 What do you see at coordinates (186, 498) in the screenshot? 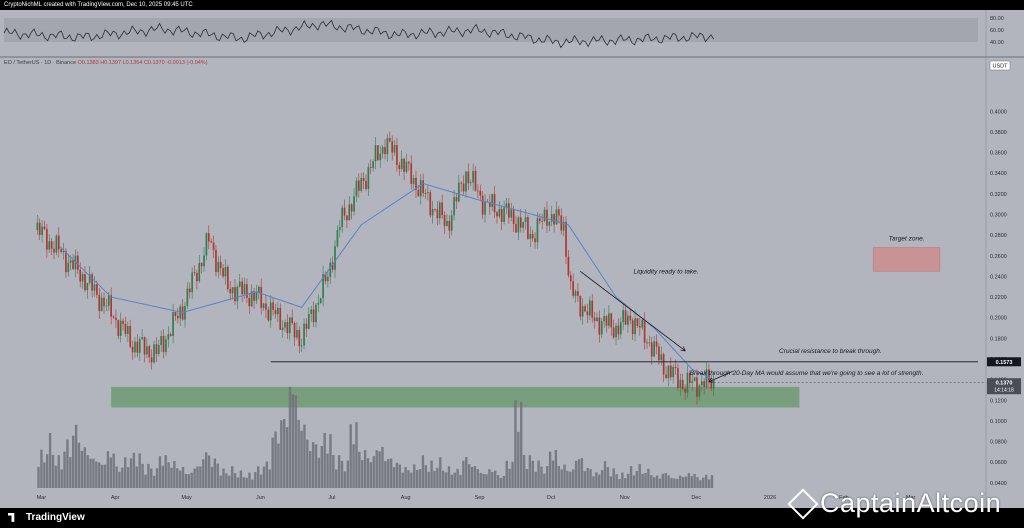
I see `time-tick-label: May` at bounding box center [186, 498].